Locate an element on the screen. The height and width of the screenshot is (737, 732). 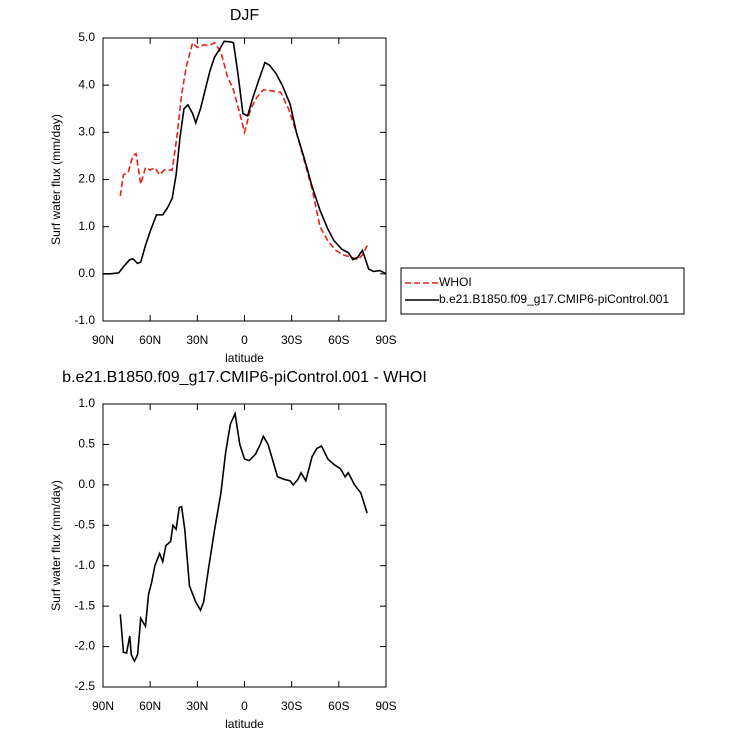
legend-frame is located at coordinates (542, 291).